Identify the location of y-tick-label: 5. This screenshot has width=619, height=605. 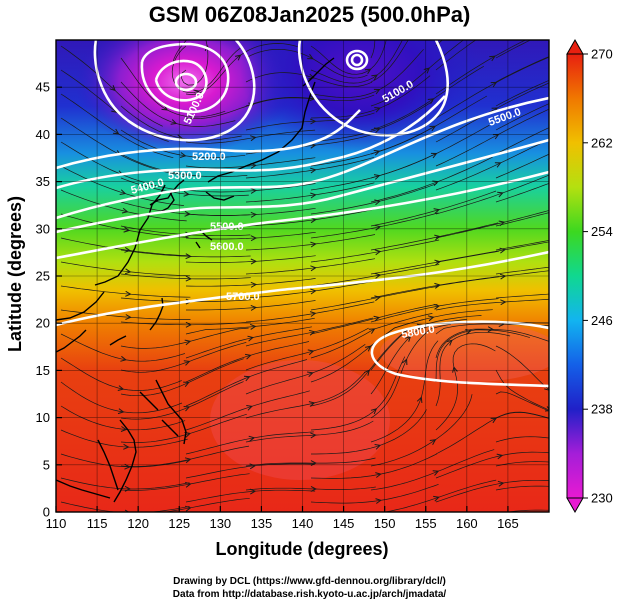
(46, 464).